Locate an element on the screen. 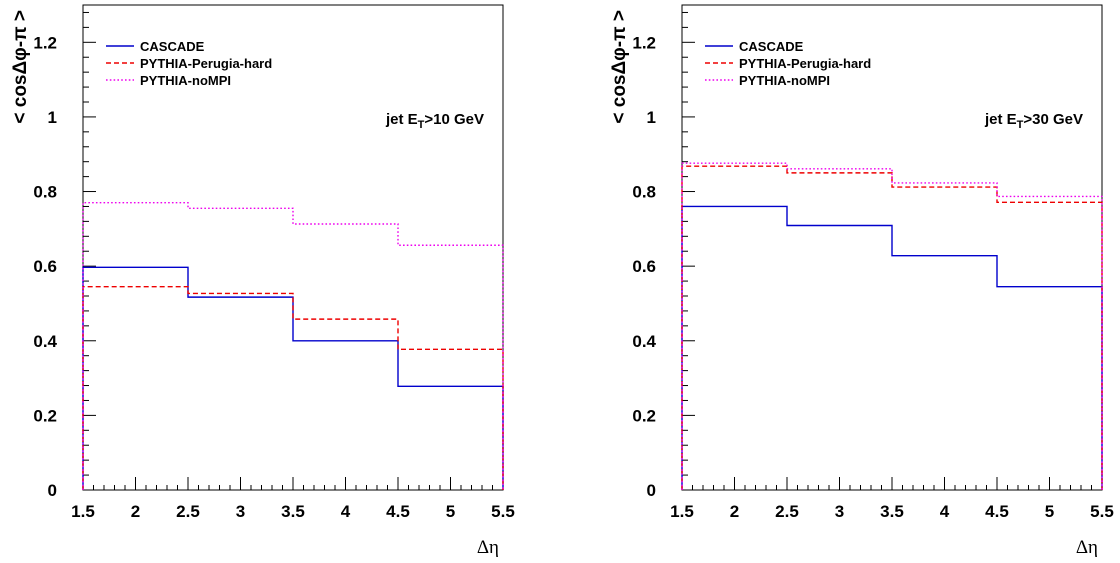 Image resolution: width=1120 pixels, height=563 pixels. annotation: jet ET>30 GeV is located at coordinates (1033, 121).